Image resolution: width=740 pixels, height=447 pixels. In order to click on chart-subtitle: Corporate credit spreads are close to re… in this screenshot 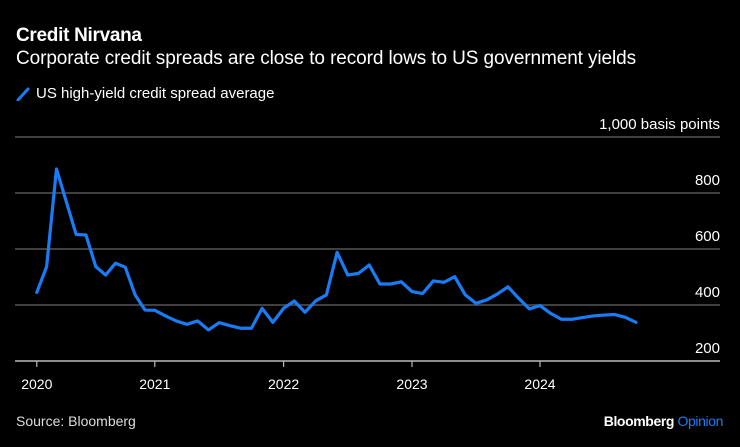, I will do `click(326, 58)`.